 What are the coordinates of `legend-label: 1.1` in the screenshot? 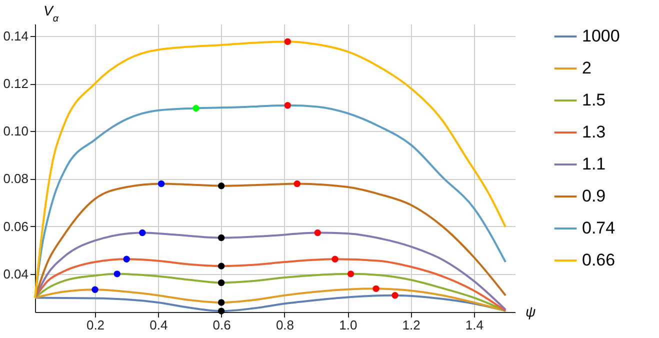 It's located at (594, 164).